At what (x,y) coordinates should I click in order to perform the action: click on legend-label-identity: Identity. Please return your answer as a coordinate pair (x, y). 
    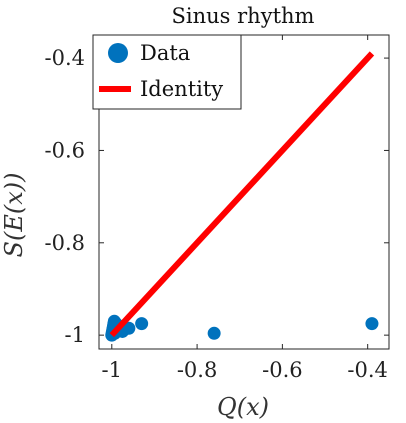
    Looking at the image, I should click on (181, 89).